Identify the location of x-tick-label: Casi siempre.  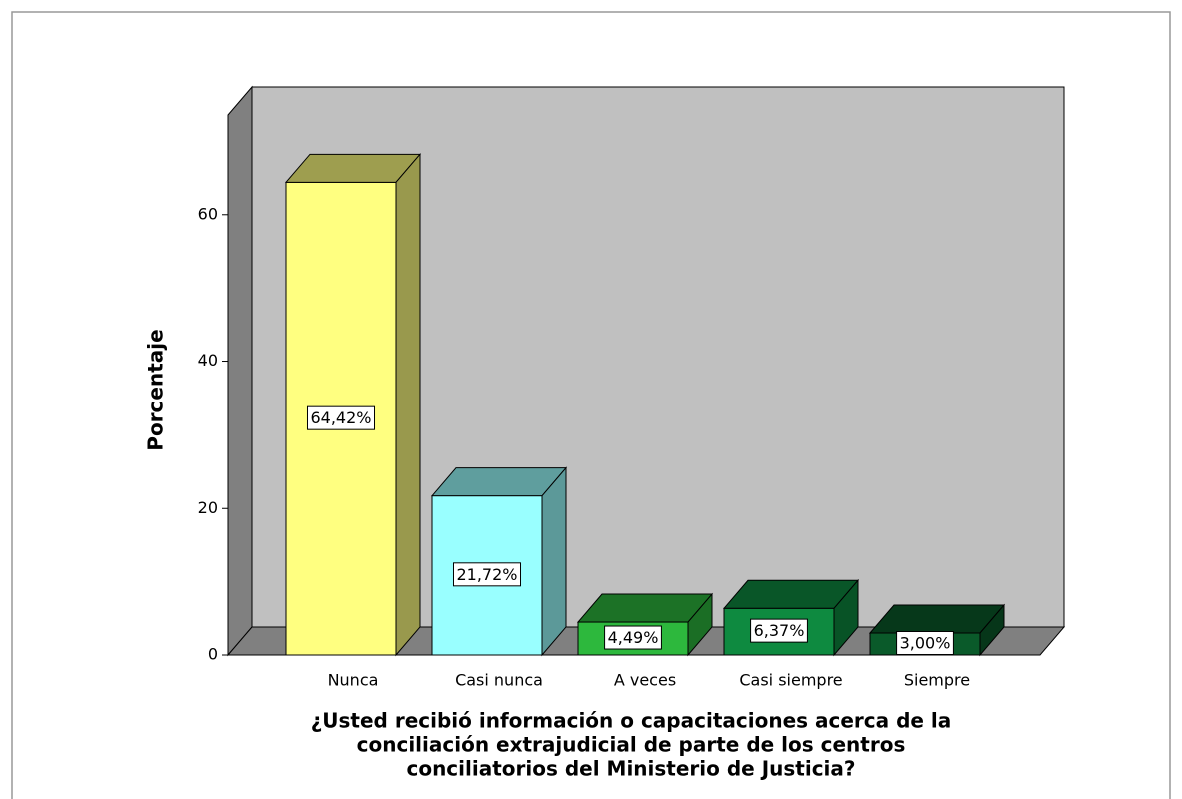
(790, 680).